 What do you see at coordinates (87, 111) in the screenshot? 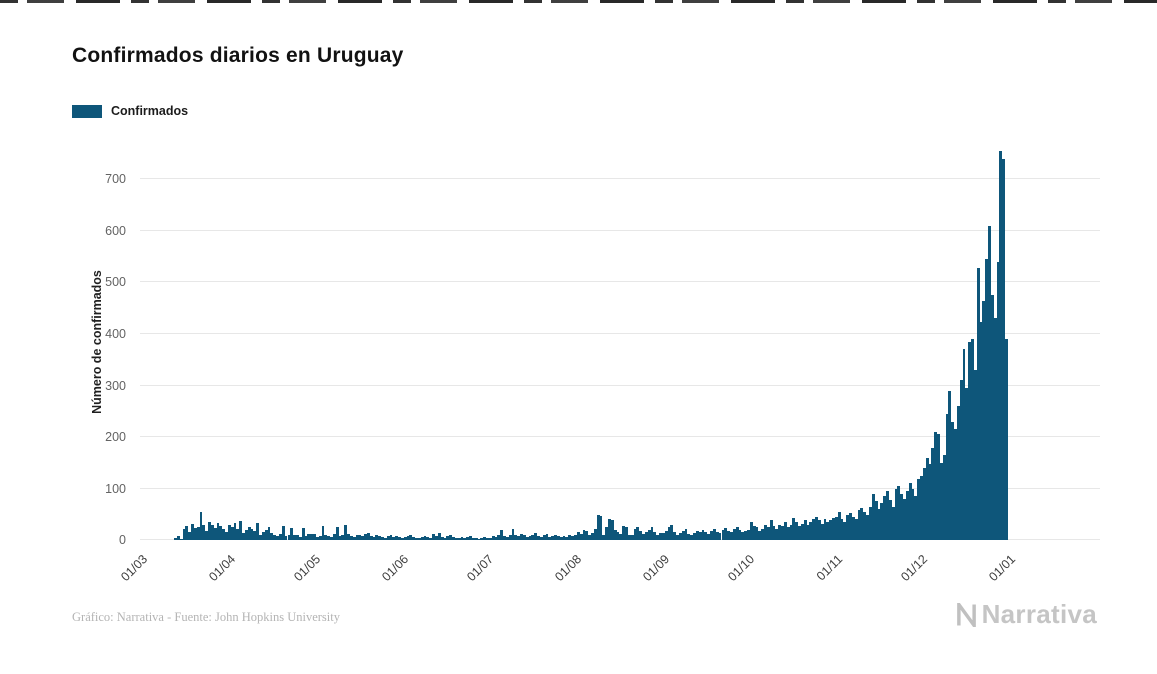
I see `legend-swatch` at bounding box center [87, 111].